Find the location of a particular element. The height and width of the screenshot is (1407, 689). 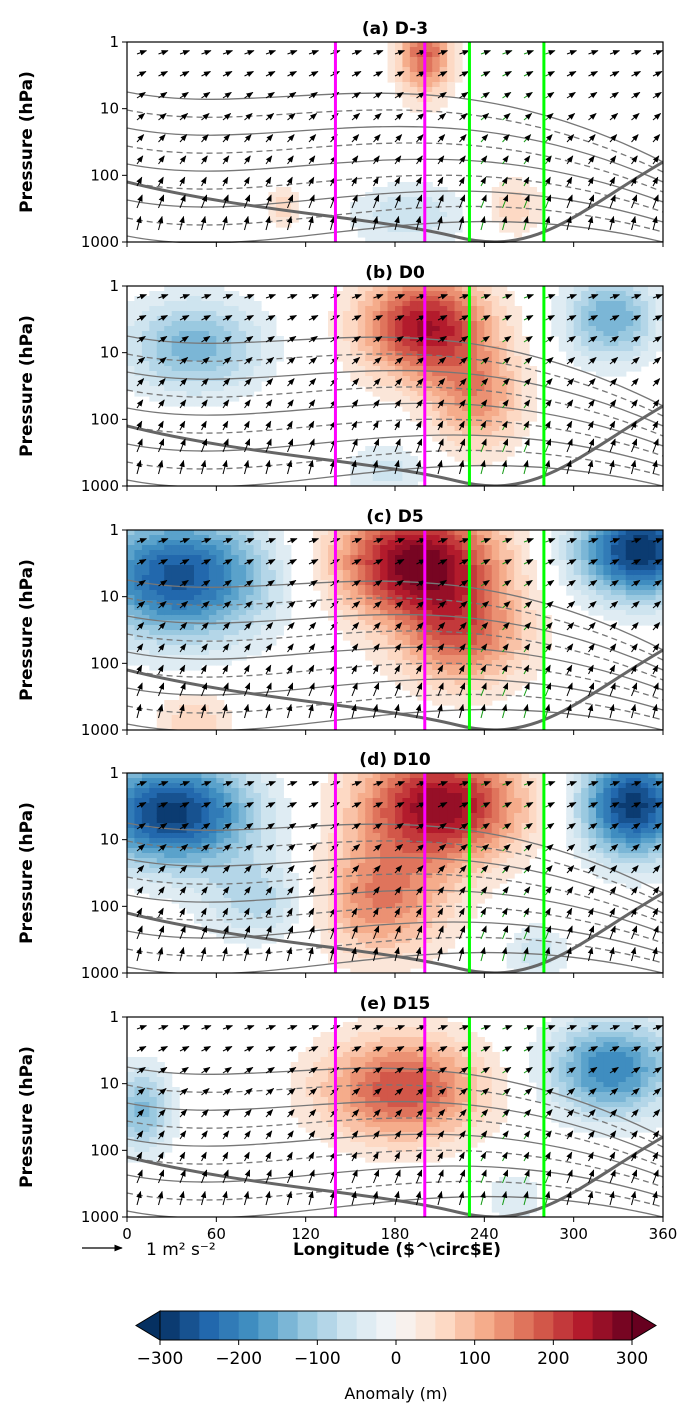

x-tick-label: 60 is located at coordinates (216, 1234).